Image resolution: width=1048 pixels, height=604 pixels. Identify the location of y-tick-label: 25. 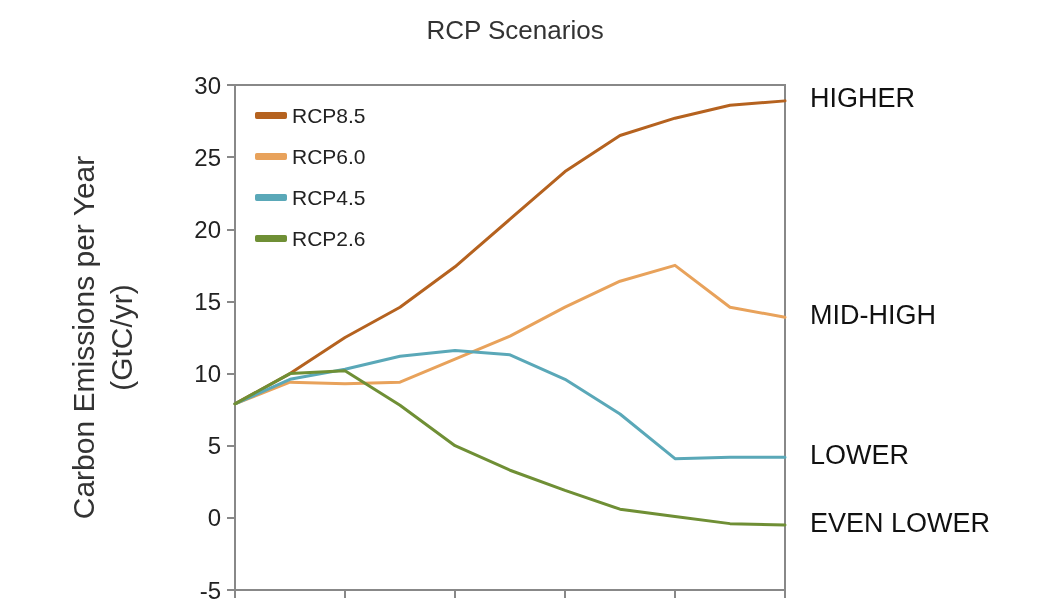
(207, 157).